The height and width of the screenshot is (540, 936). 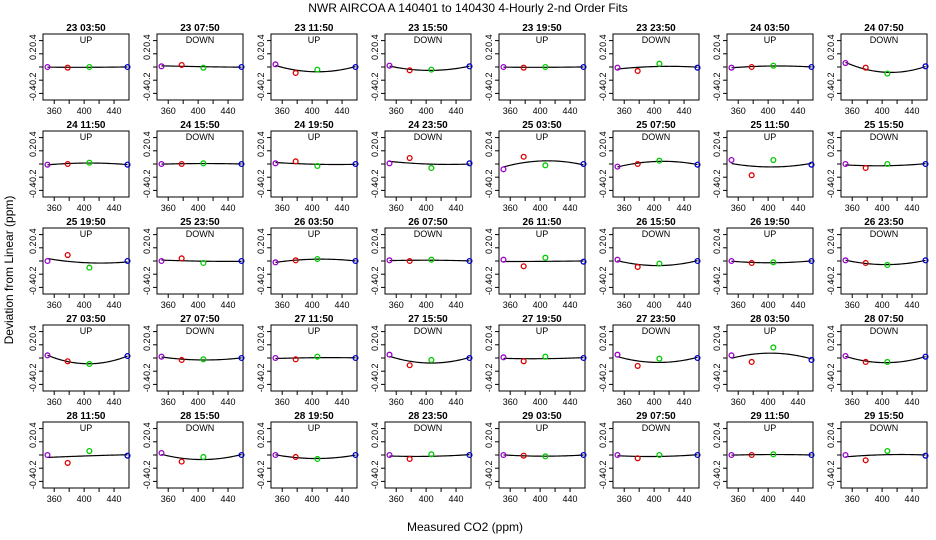 I want to click on panel-title: 23 07:50, so click(x=200, y=28).